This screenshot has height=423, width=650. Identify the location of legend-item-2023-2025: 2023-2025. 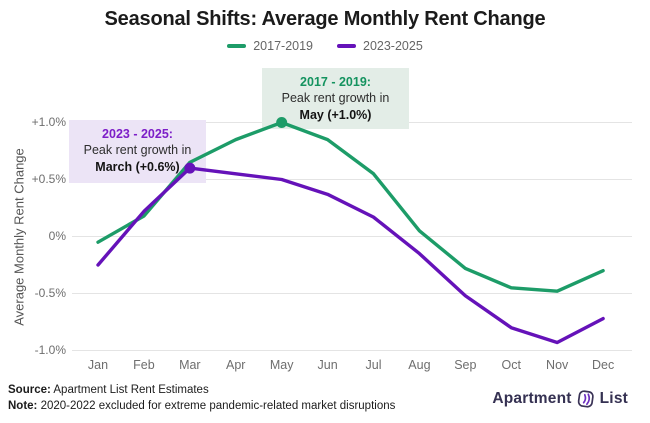
(380, 46).